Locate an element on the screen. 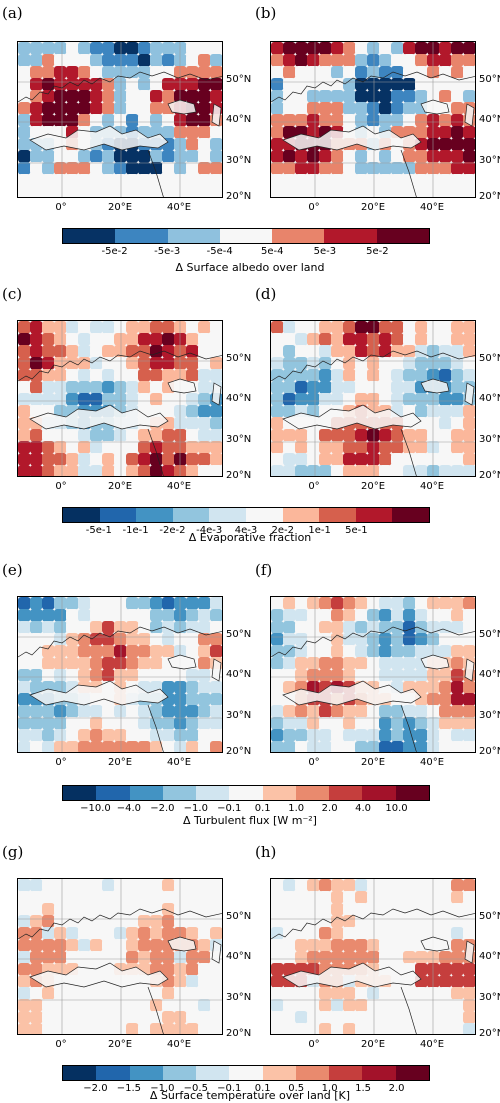  latitude-tick-label: 50°N is located at coordinates (489, 358).